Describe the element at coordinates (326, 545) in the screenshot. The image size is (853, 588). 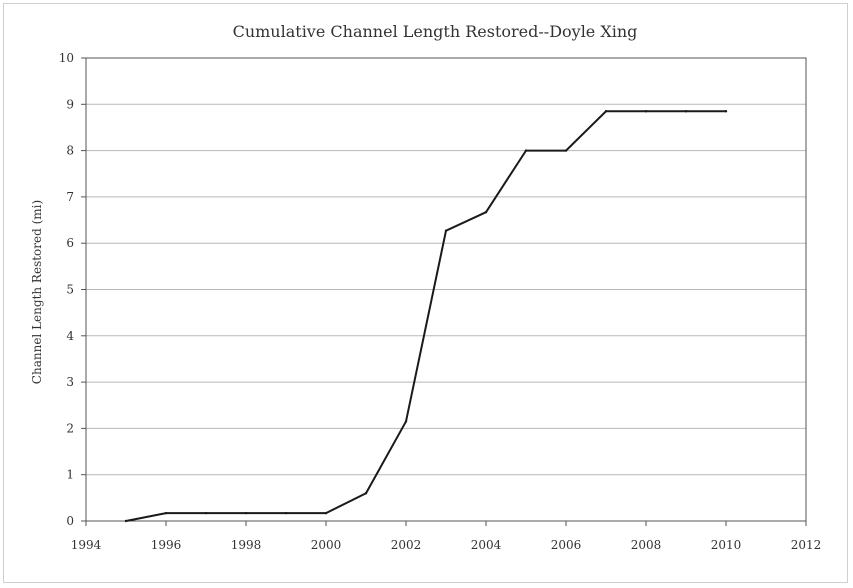
I see `x-tick-label: 2000` at that location.